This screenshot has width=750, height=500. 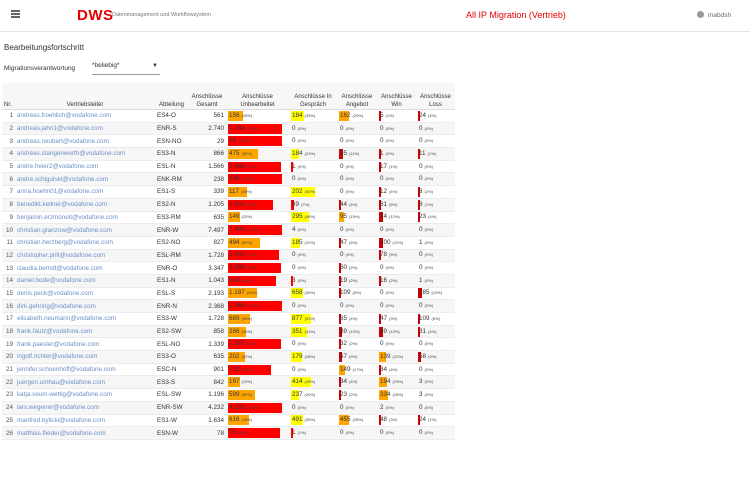 What do you see at coordinates (257, 116) in the screenshot?
I see `unb-cell: 156 (28%)` at bounding box center [257, 116].